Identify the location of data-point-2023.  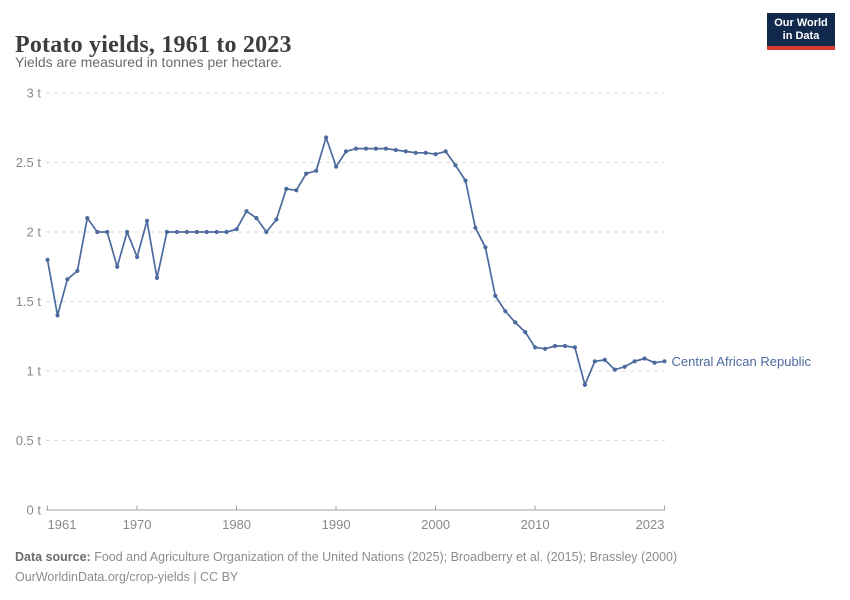
(664, 361).